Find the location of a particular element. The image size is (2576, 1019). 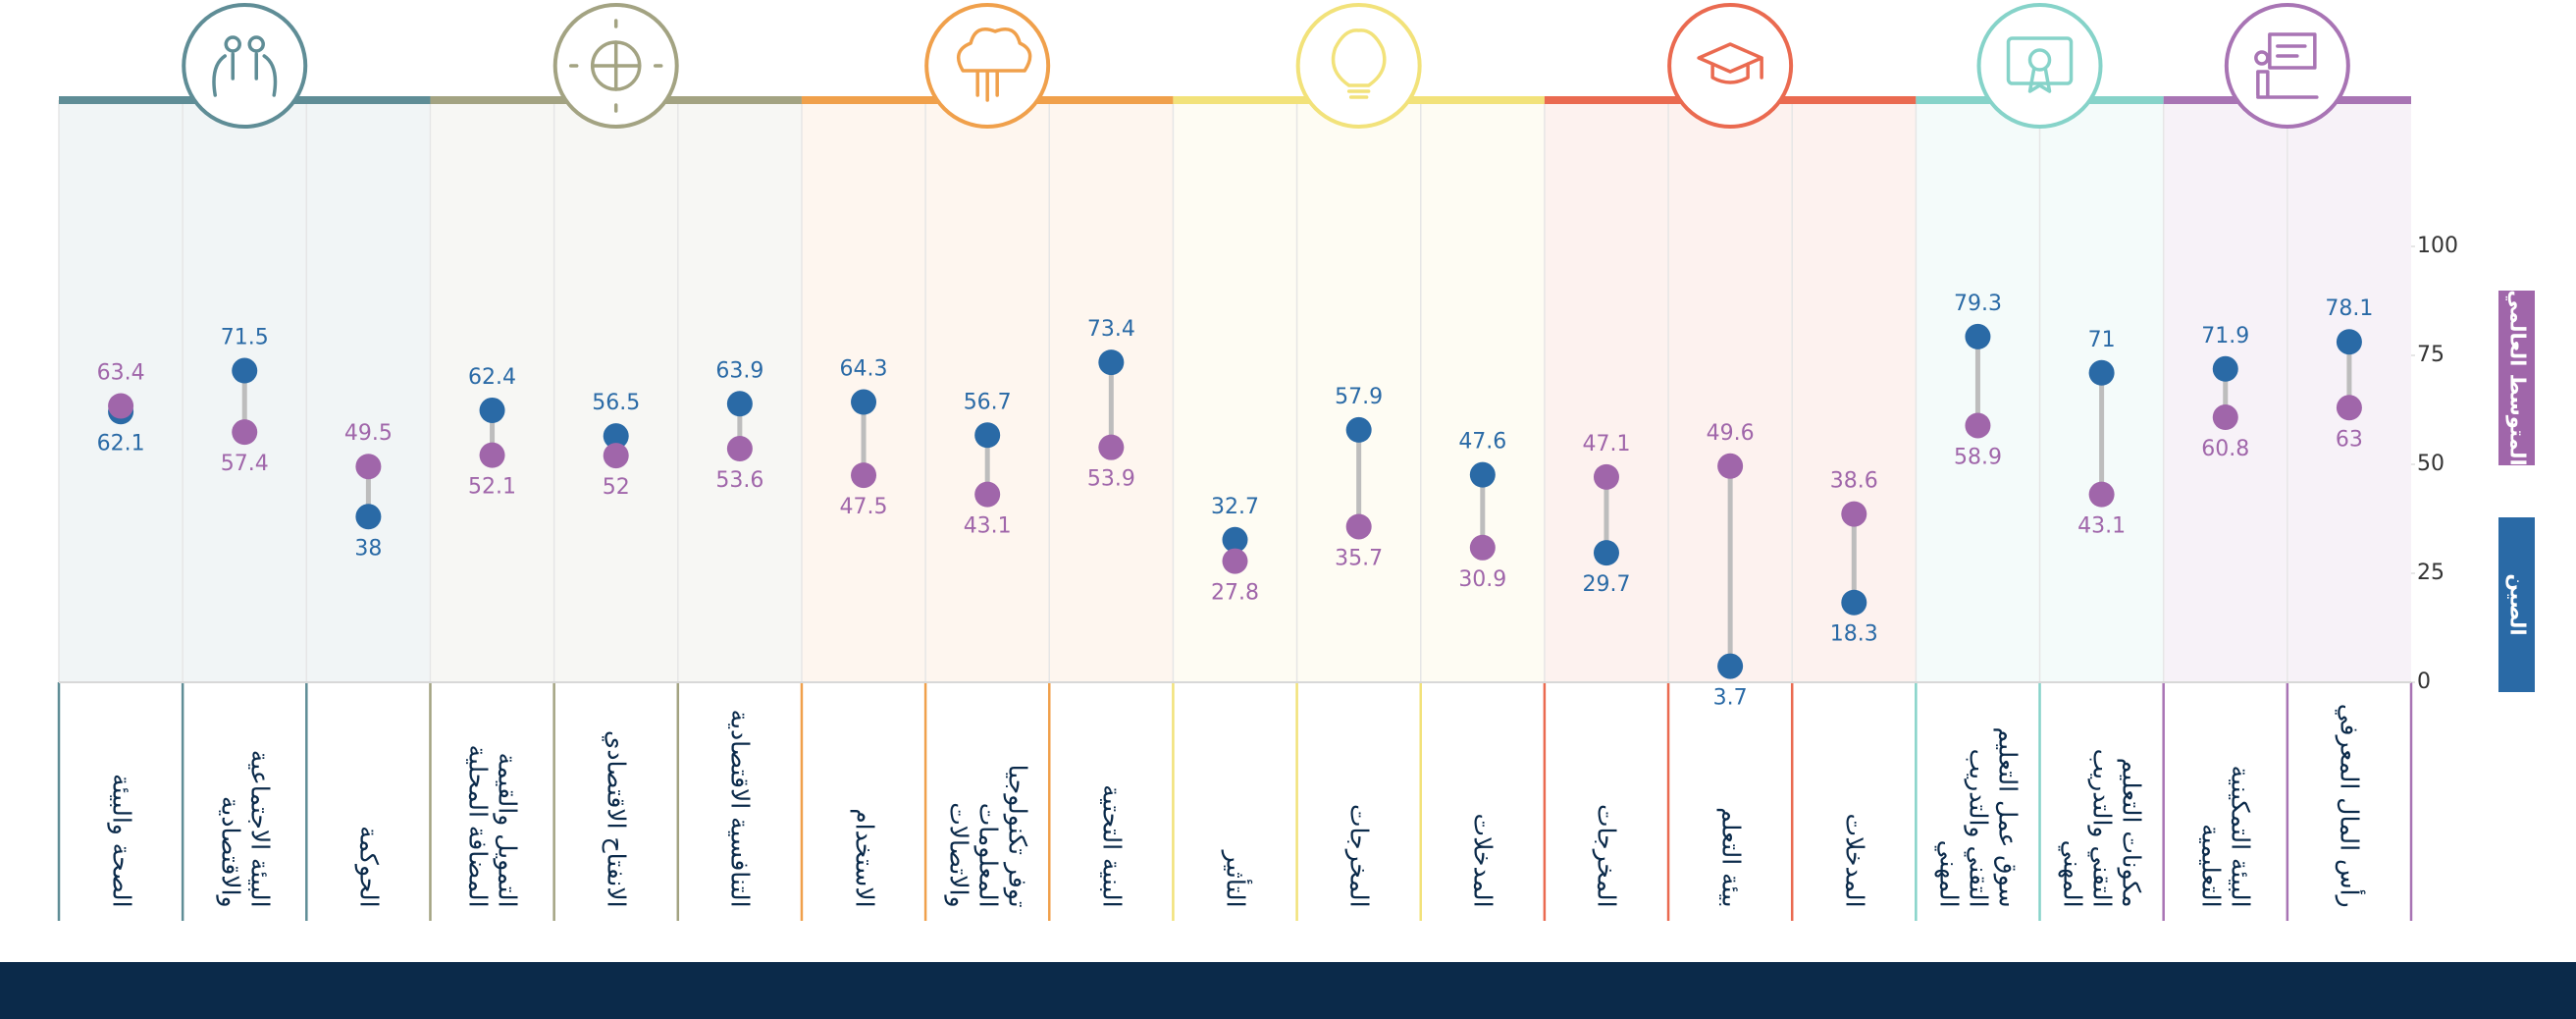

x-tick-label: البنية التحتية is located at coordinates (1112, 846).